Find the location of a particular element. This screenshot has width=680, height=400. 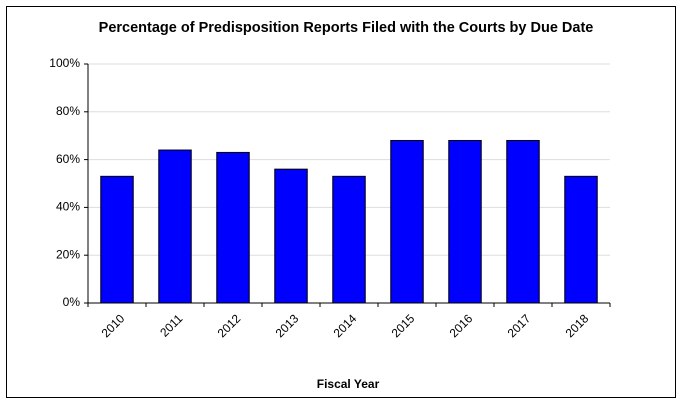

x-axis-title: Fiscal Year is located at coordinates (348, 384).